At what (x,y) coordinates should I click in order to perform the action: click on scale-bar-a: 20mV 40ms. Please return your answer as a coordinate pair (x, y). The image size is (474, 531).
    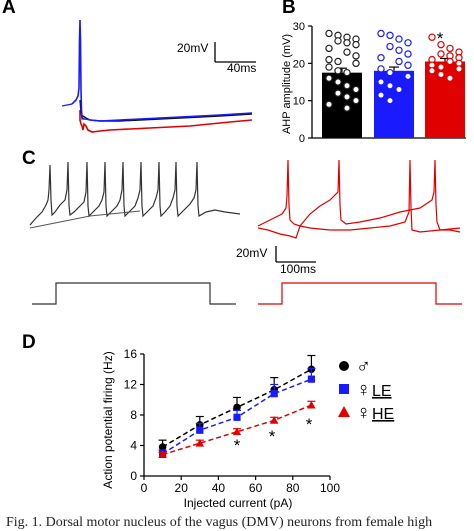
    Looking at the image, I should click on (216, 58).